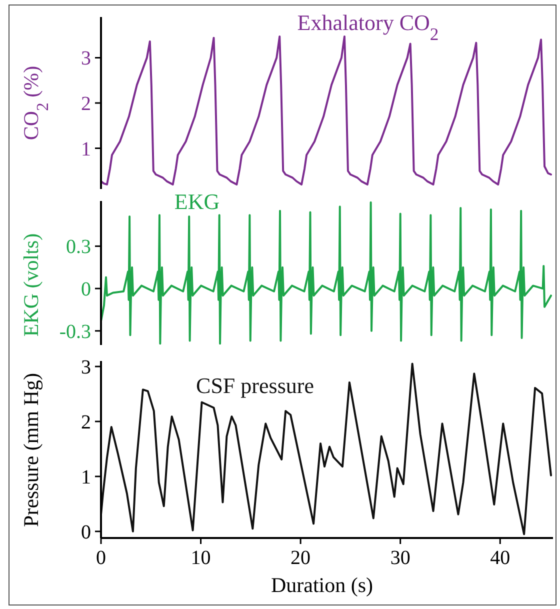 The height and width of the screenshot is (609, 560). Describe the element at coordinates (368, 27) in the screenshot. I see `chart-title: Exhalatory CO$_{2}$` at that location.